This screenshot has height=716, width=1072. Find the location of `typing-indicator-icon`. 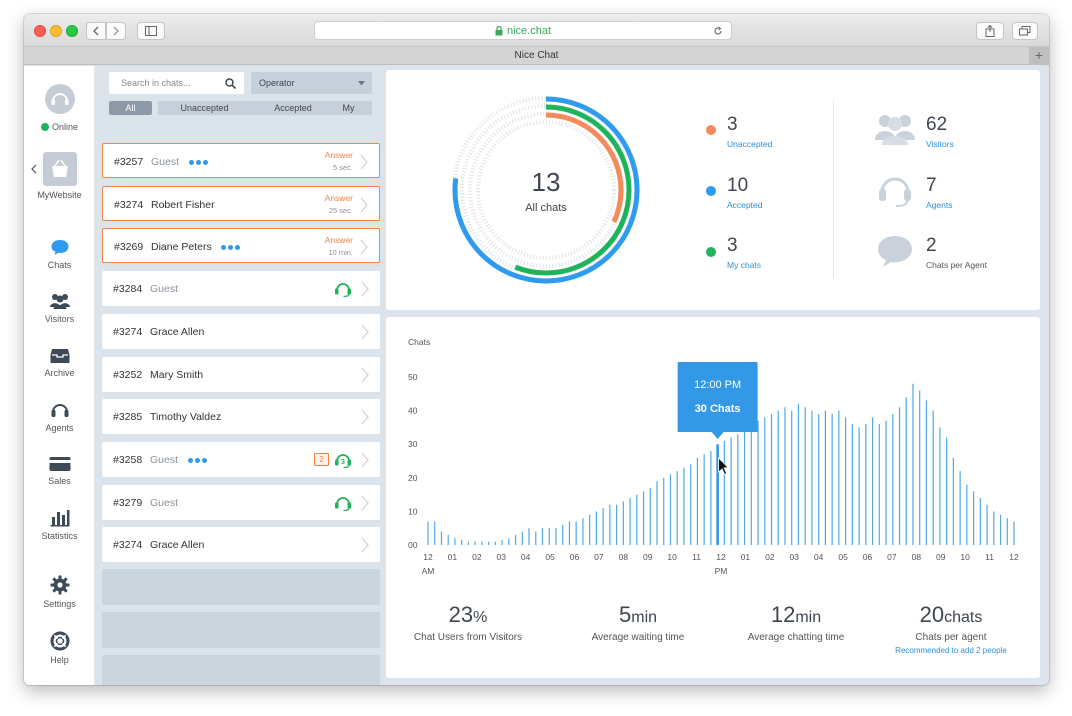

typing-indicator-icon is located at coordinates (198, 162).